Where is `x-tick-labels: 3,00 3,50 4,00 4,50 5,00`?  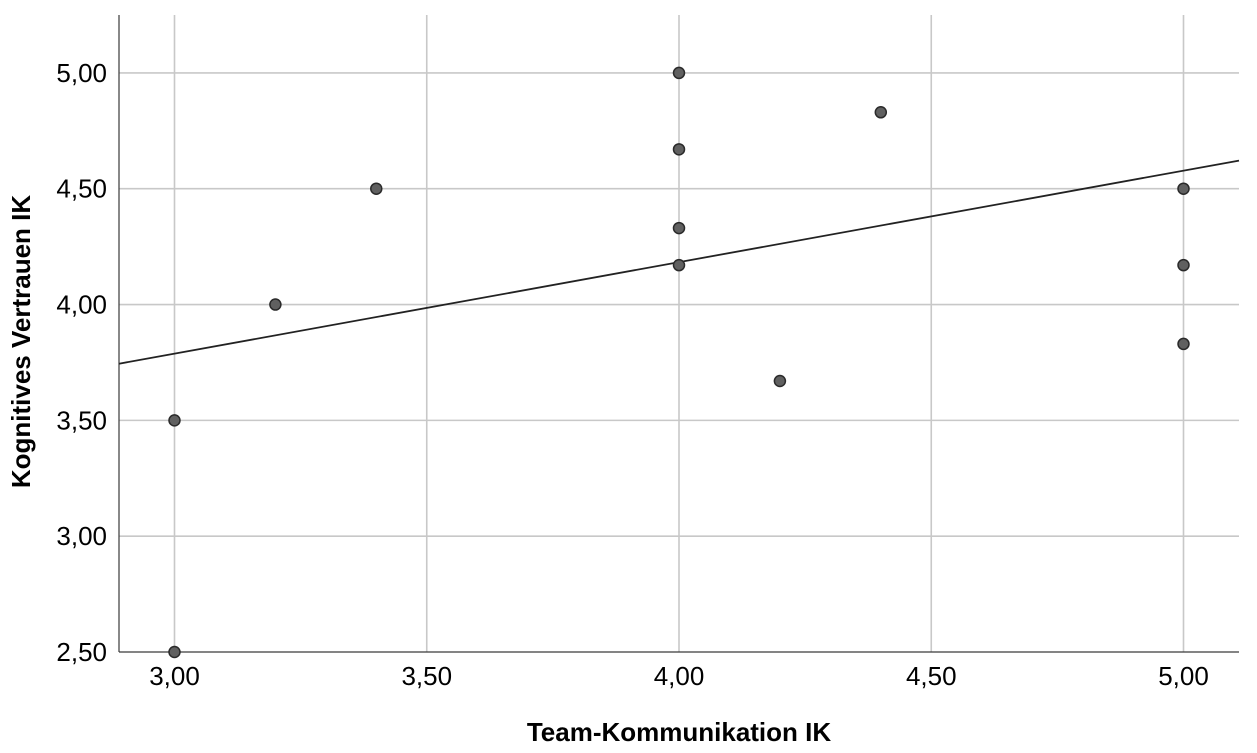
x-tick-labels: 3,00 3,50 4,00 4,50 5,00 is located at coordinates (679, 676).